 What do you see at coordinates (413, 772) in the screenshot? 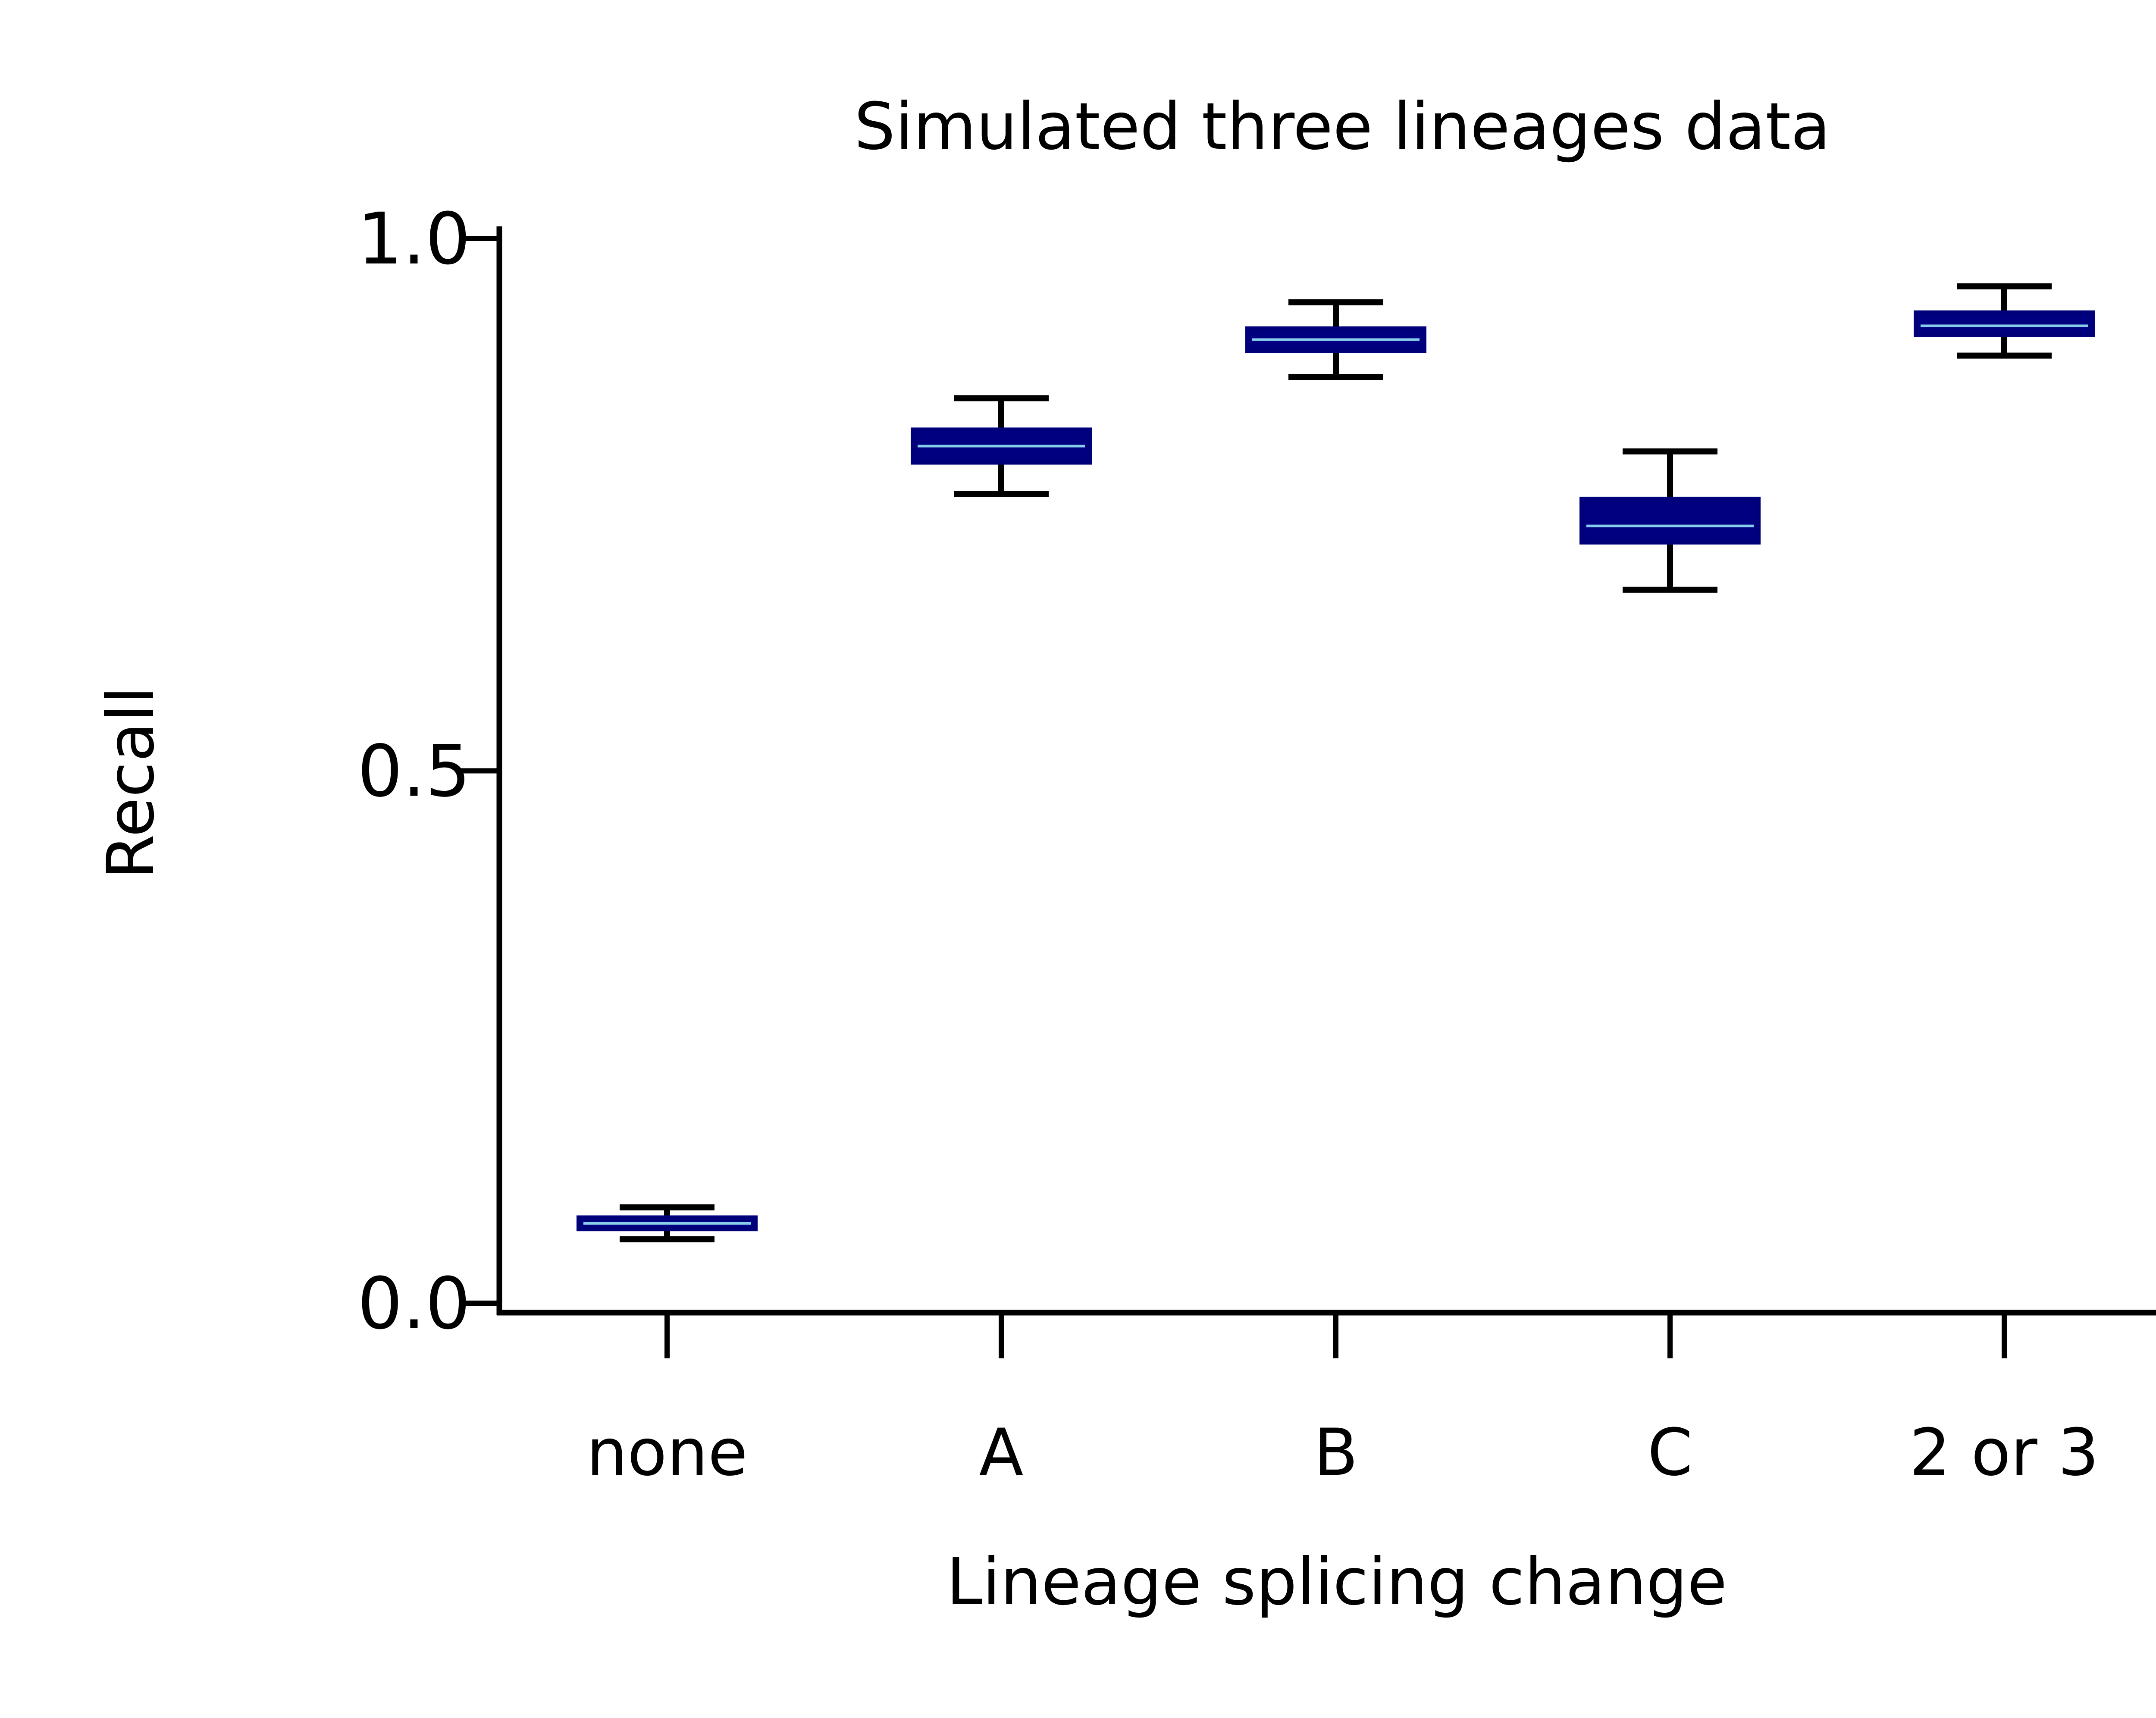
I see `y-tick-label: 0.5` at bounding box center [413, 772].